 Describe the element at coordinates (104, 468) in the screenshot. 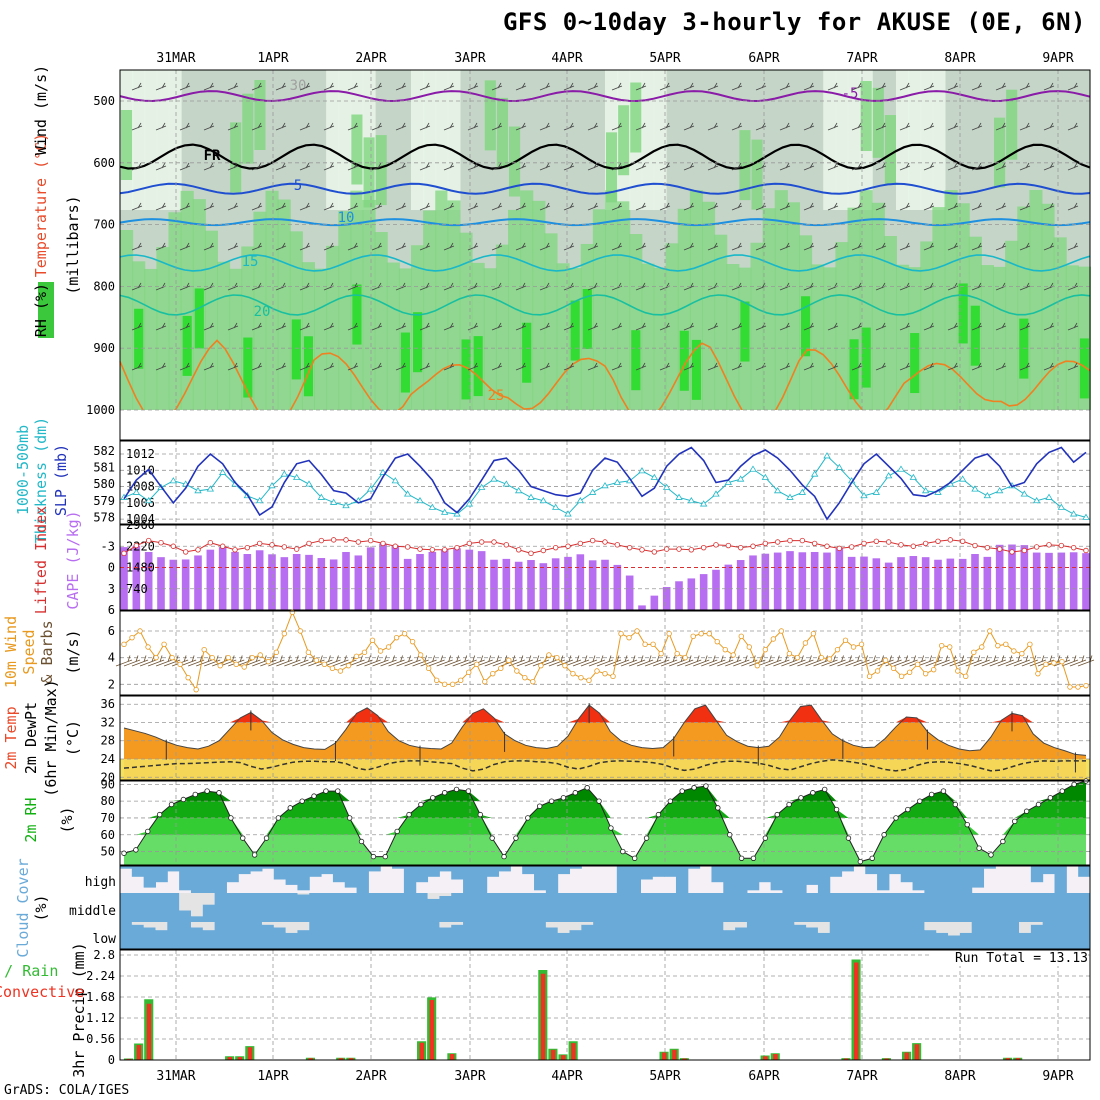

I see `y-tick-label-thickness: 581` at that location.